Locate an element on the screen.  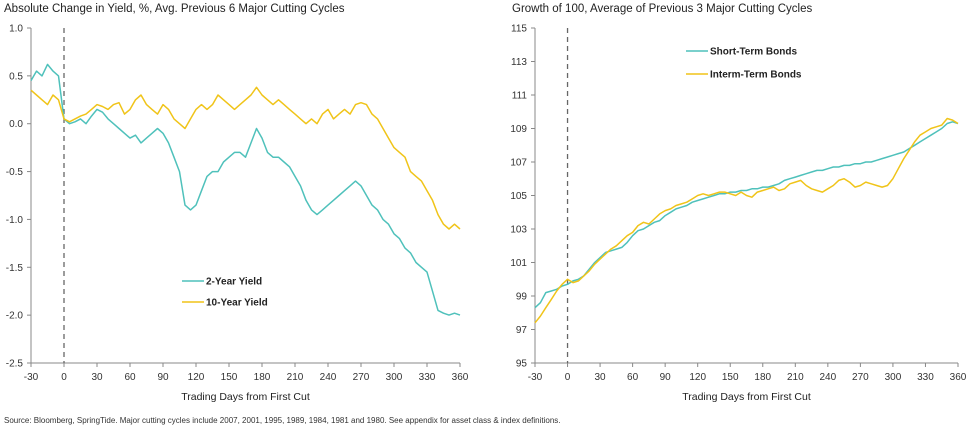
left-y-tick-label: 0.5 is located at coordinates (16, 76).